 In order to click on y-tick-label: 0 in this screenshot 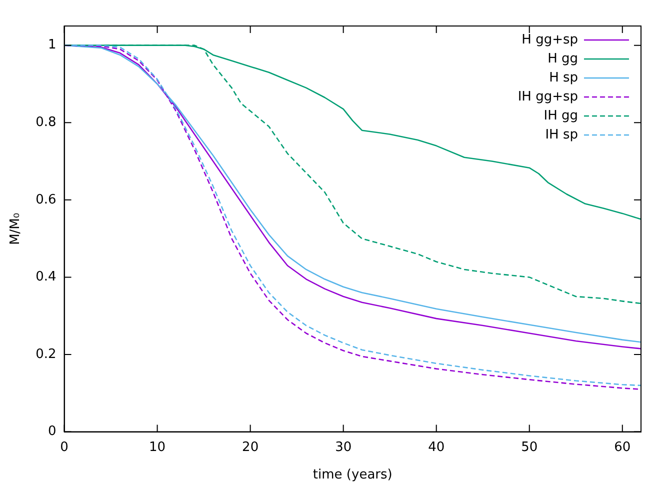, I will do `click(52, 432)`.